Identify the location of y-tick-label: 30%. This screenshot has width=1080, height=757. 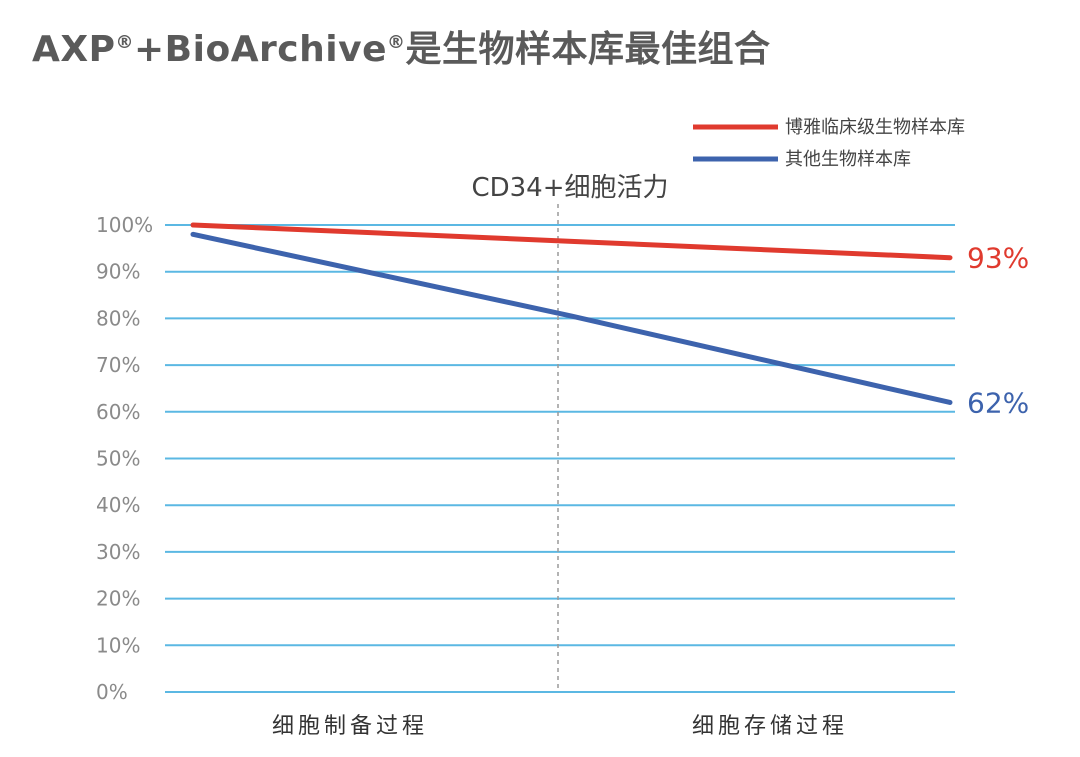
(118, 552).